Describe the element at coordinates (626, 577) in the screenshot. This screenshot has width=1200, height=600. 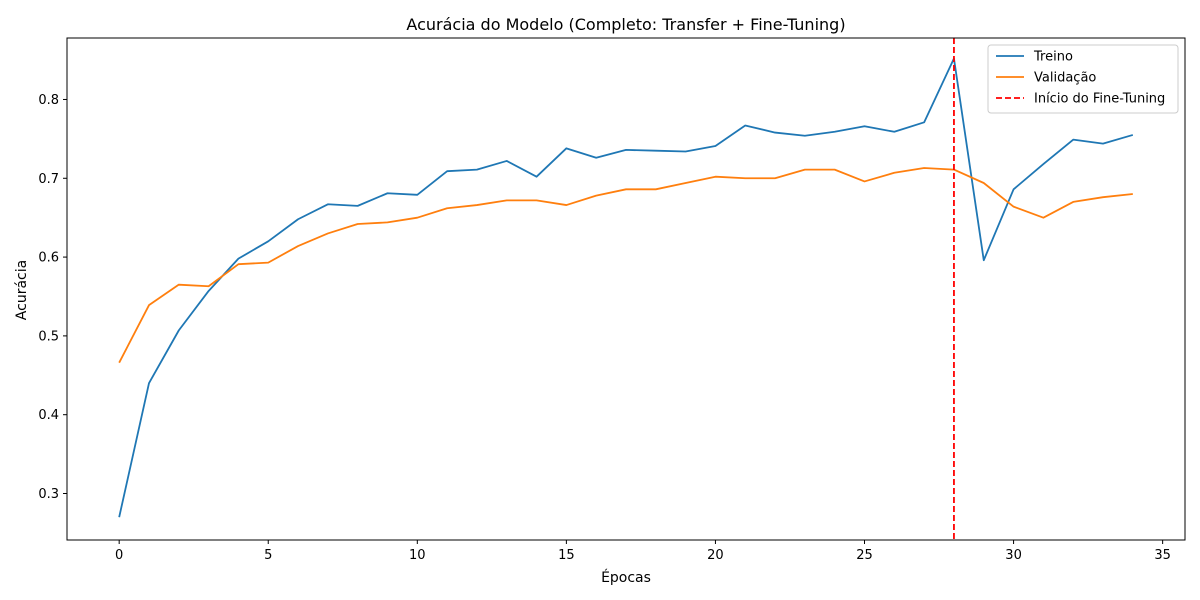
I see `x-axis-label: Épocas` at that location.